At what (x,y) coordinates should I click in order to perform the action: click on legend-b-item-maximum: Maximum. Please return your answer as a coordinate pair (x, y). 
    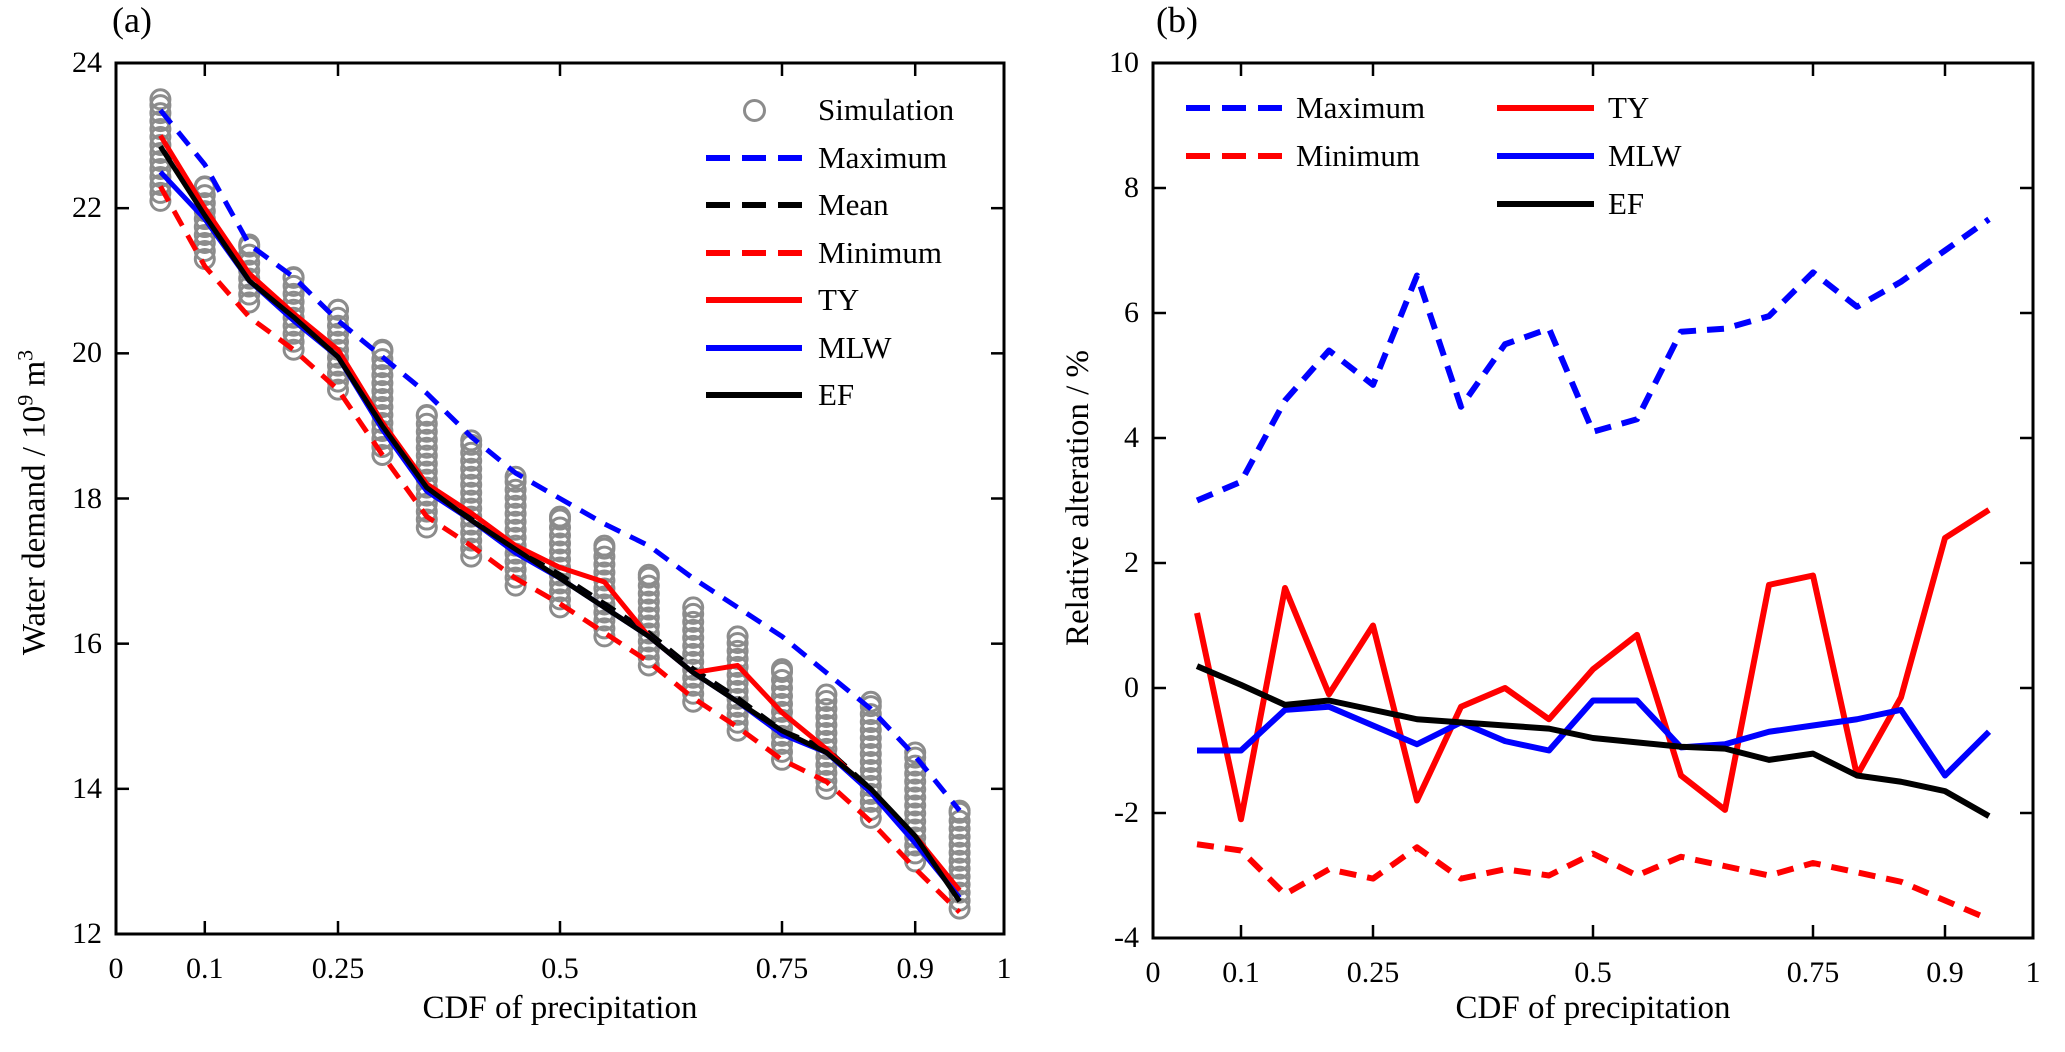
    Looking at the image, I should click on (1305, 108).